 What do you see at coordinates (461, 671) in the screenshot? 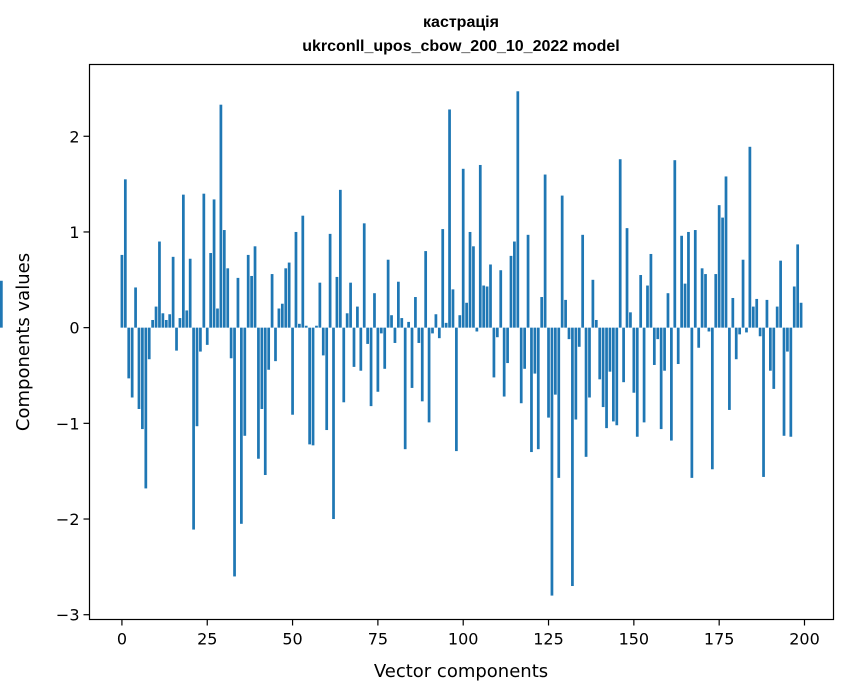
I see `x-axis-label: Vector components` at bounding box center [461, 671].